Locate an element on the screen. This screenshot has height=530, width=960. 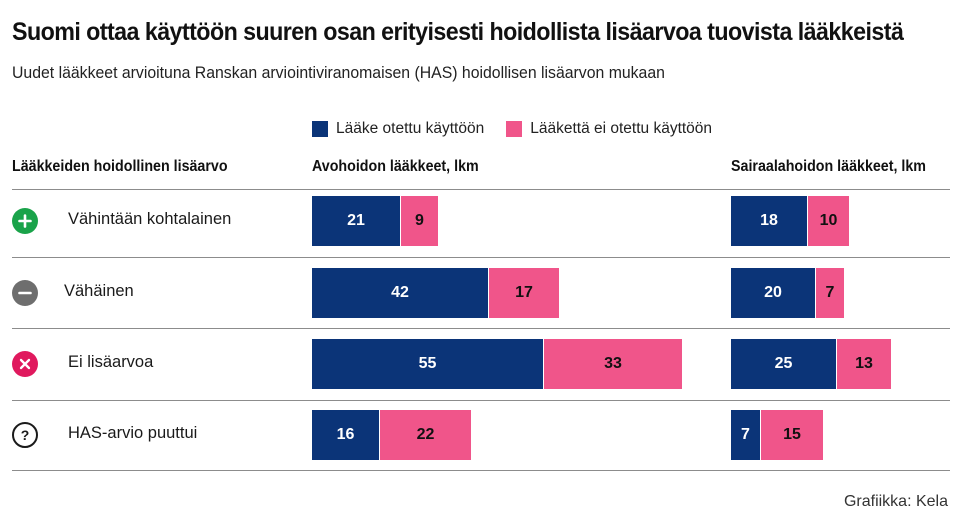
data-label: 15 is located at coordinates (792, 434).